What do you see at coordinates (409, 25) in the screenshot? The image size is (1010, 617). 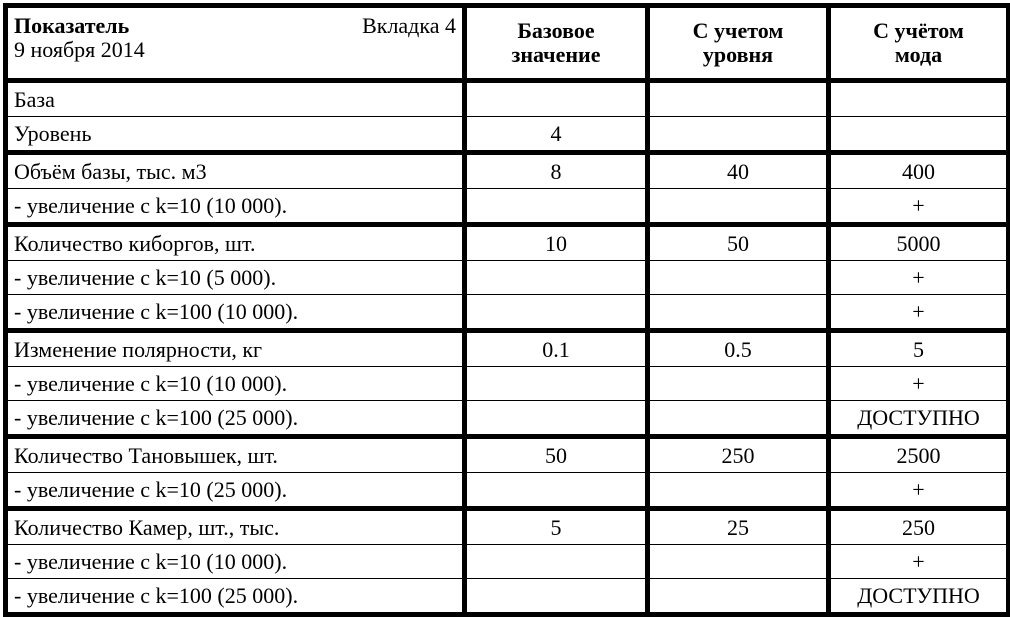 I see `header-tab: Вкладка 4` at bounding box center [409, 25].